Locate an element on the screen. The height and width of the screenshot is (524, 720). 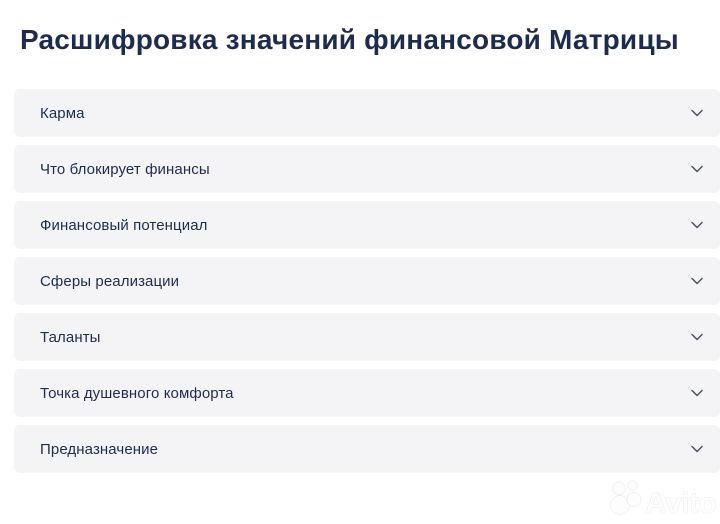
accordion-item-label: Предназначение is located at coordinates (99, 449).